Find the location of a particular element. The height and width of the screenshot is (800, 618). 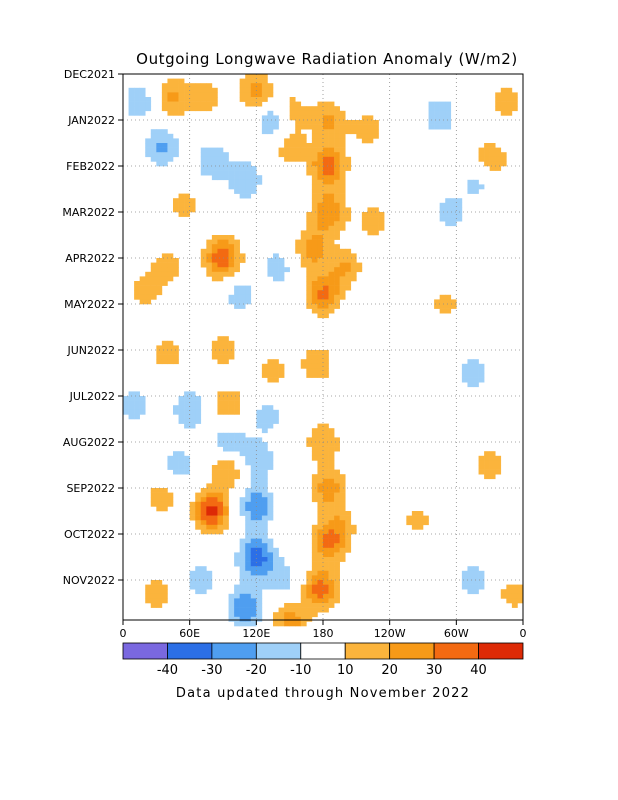

colorbar-label: -20 is located at coordinates (256, 670).